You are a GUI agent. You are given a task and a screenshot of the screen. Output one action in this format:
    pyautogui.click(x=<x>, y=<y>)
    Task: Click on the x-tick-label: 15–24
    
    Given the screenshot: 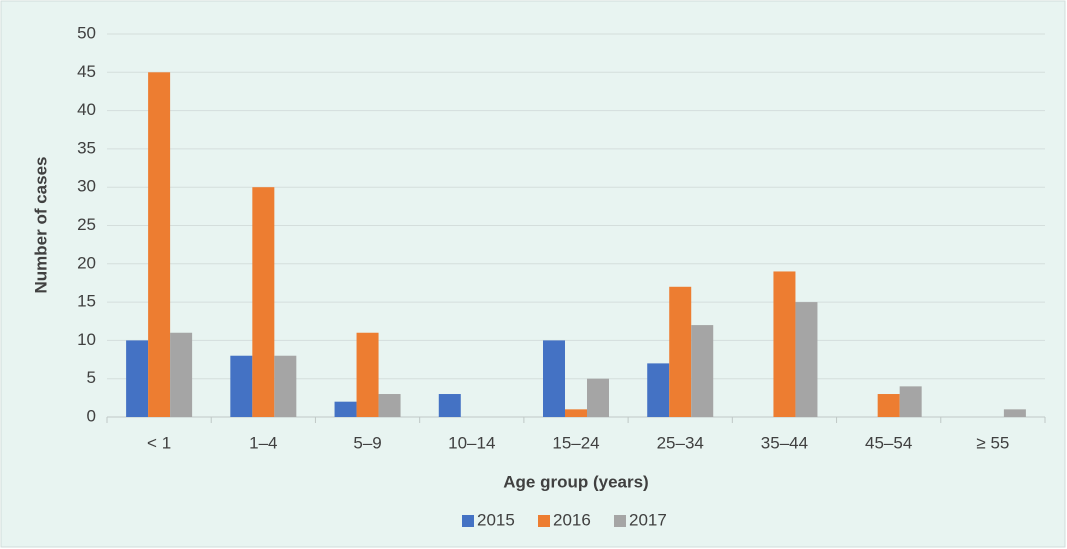 What is the action you would take?
    pyautogui.click(x=575, y=442)
    